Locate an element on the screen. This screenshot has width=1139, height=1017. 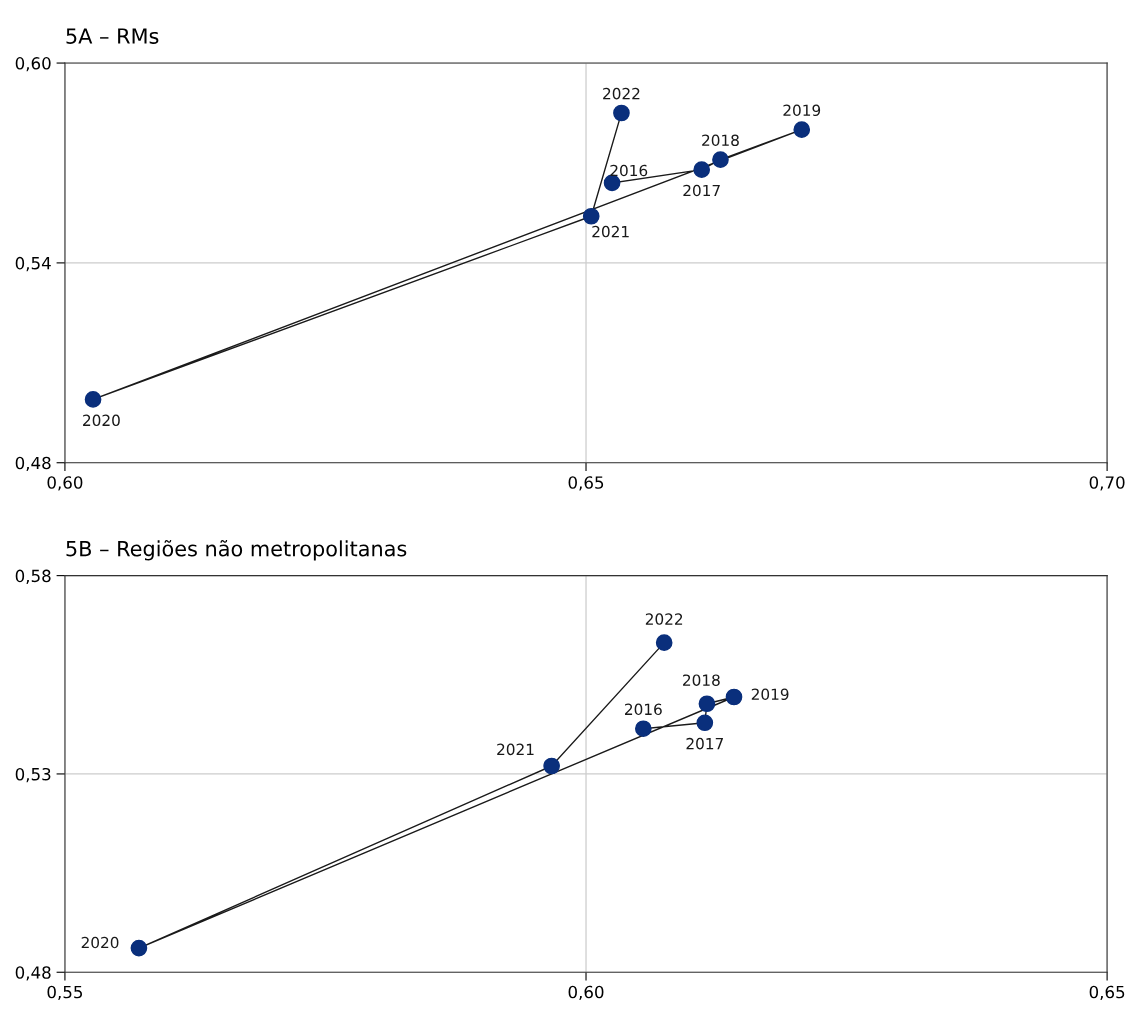
chart-title: 5B – Regiões não metropolitanas is located at coordinates (236, 550).